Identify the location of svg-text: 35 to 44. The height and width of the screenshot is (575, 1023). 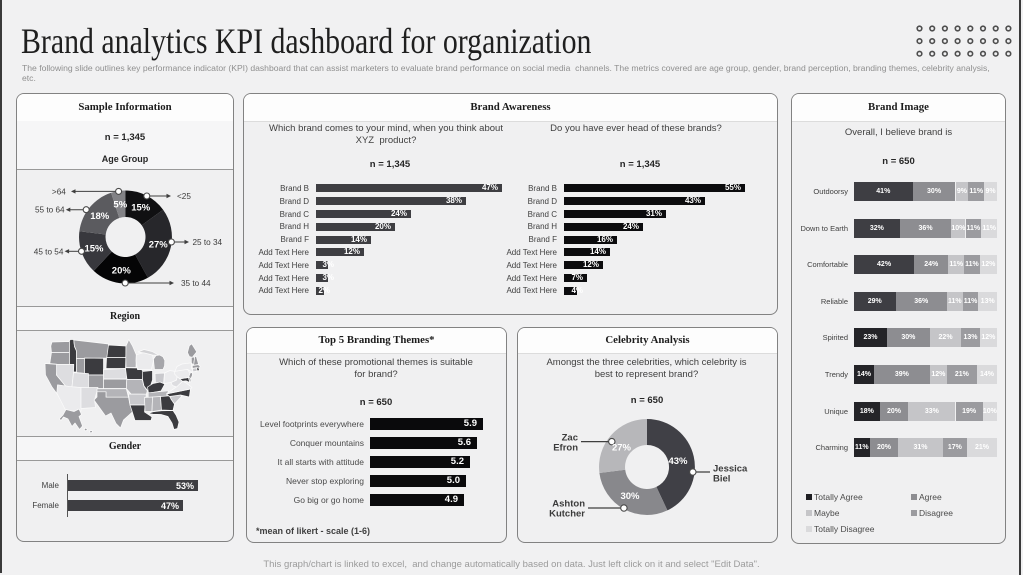
(196, 283).